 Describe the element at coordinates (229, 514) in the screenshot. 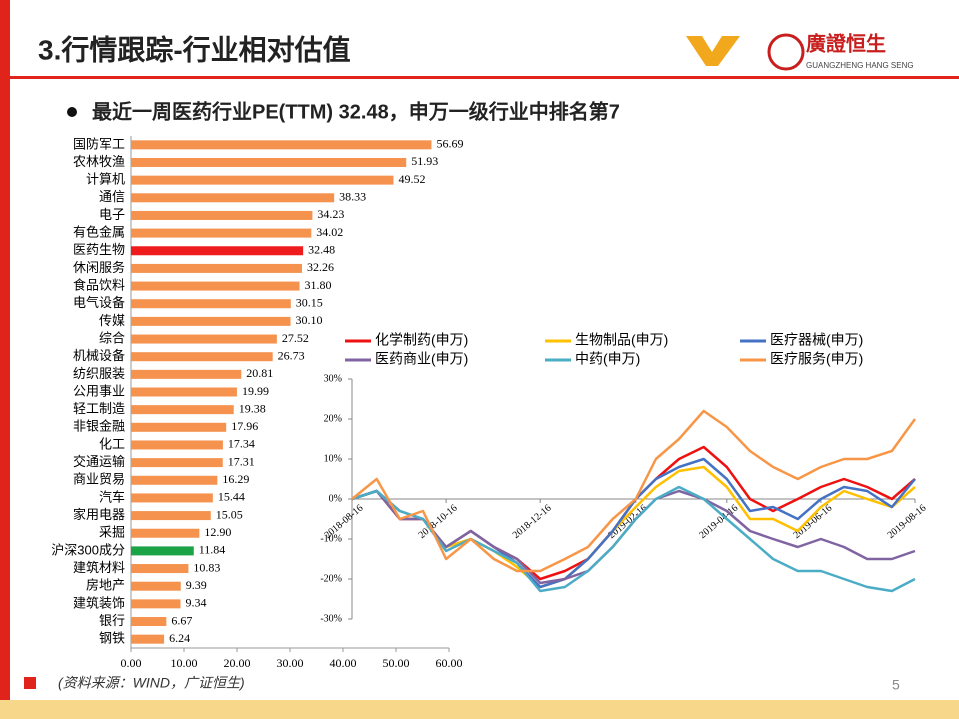

I see `value-label: 15.05` at that location.